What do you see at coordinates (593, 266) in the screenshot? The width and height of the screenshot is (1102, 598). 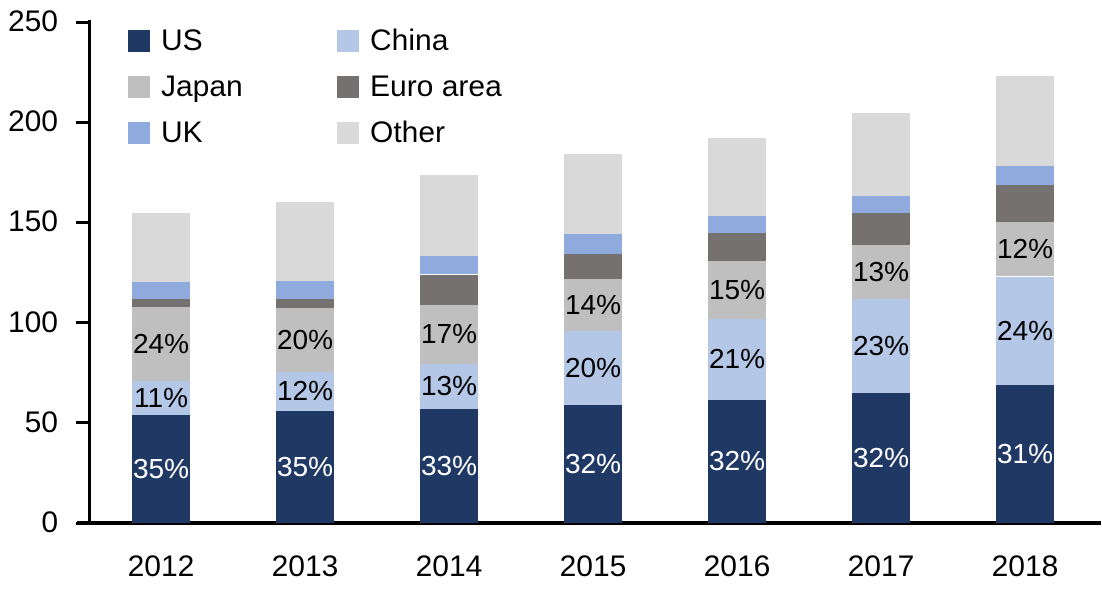 I see `bar-segment-euro-area-2015` at bounding box center [593, 266].